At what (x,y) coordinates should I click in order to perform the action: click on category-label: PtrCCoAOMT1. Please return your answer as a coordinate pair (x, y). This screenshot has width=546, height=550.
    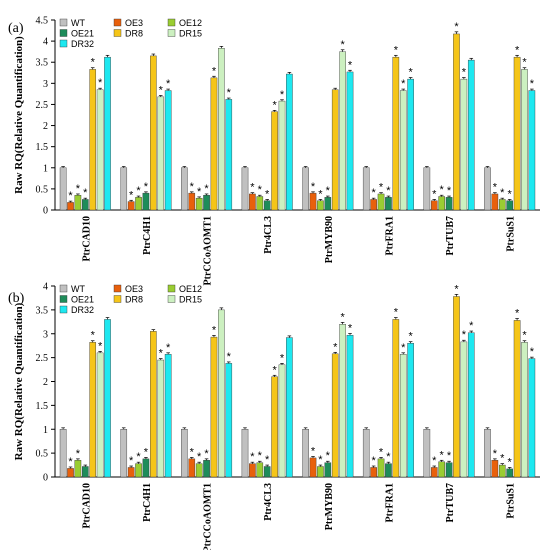
    Looking at the image, I should click on (208, 516).